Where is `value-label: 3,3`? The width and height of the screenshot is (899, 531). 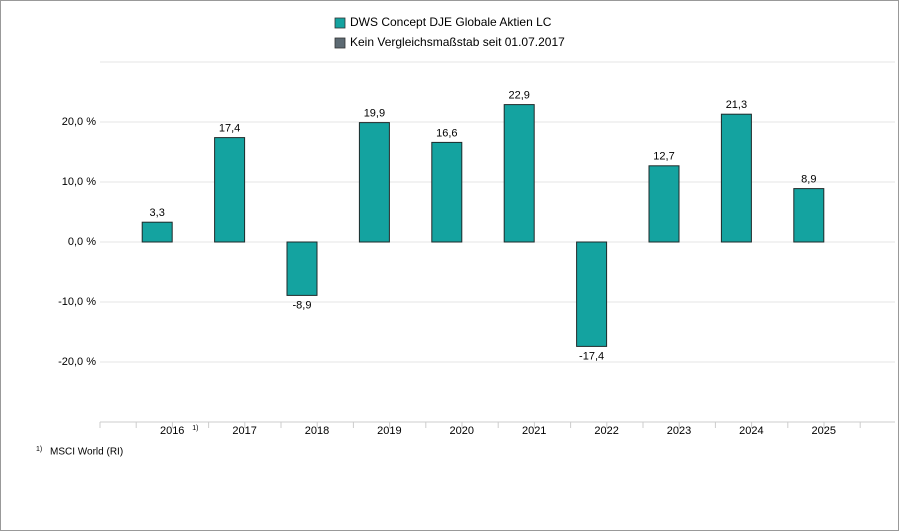
value-label: 3,3 is located at coordinates (157, 213).